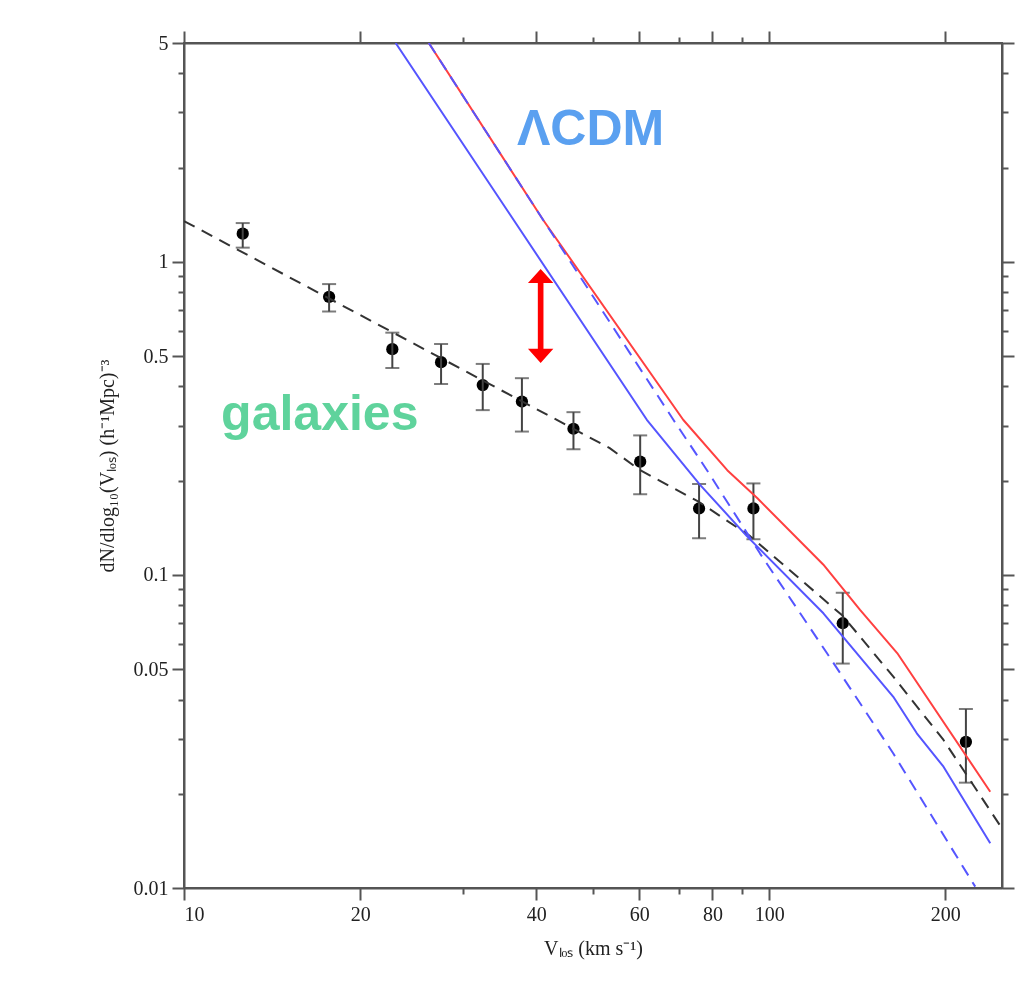 The height and width of the screenshot is (984, 1030). Describe the element at coordinates (320, 412) in the screenshot. I see `annotation: galaxies` at that location.